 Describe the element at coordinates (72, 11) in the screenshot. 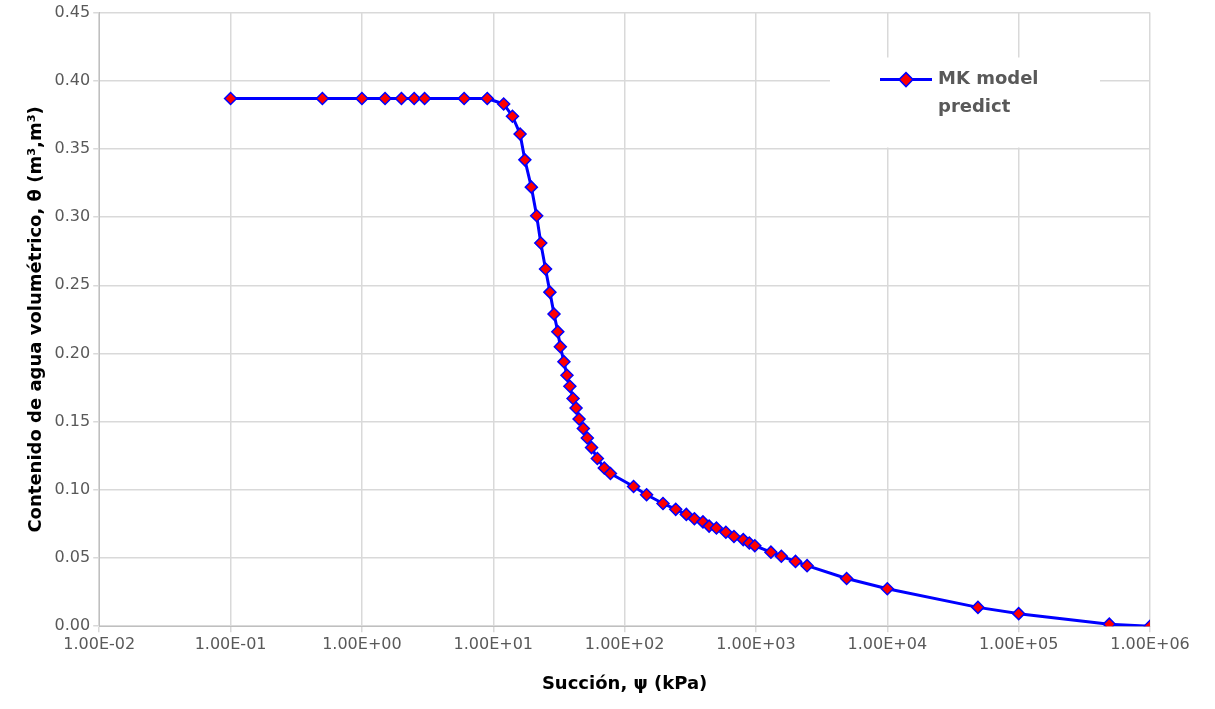

I see `y-tick-label: 0.45` at that location.